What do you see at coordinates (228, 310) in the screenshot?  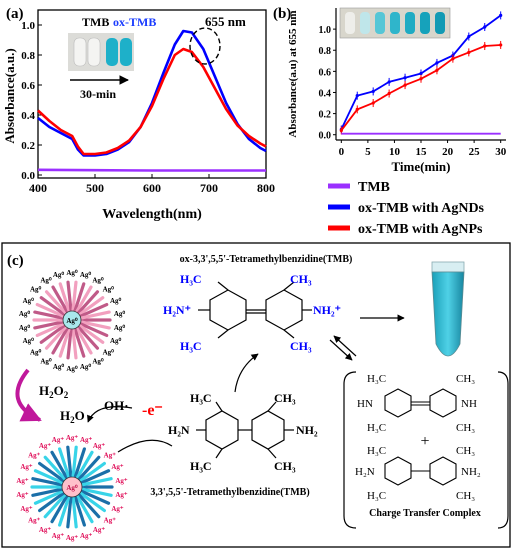 I see `ox-tmb-ring-left` at bounding box center [228, 310].